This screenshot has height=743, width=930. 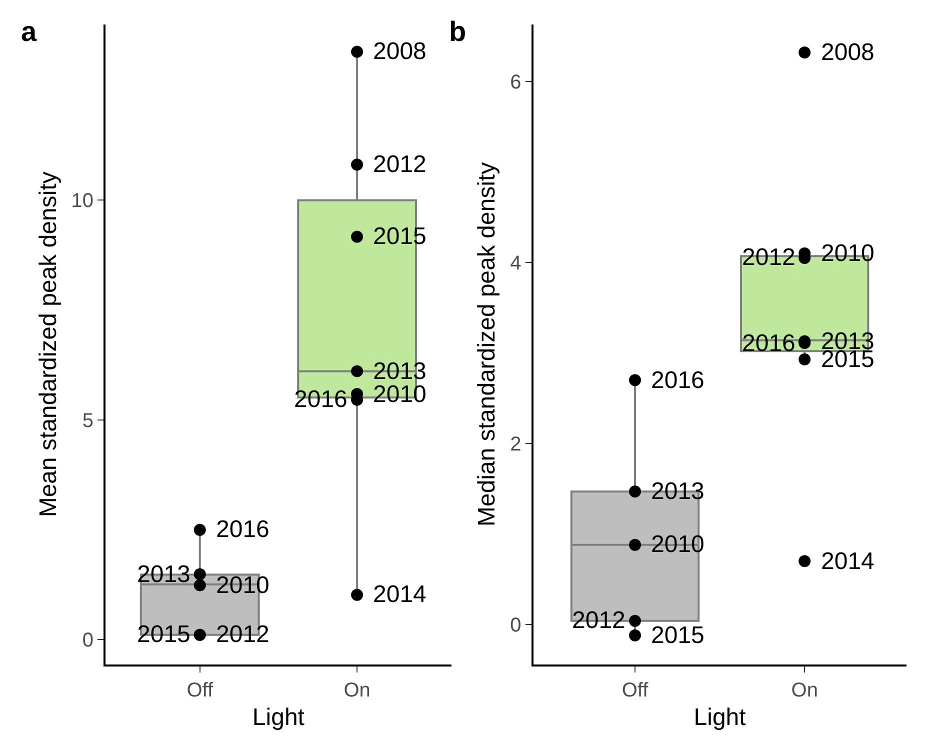 I want to click on y-tick-label: 2, so click(x=516, y=444).